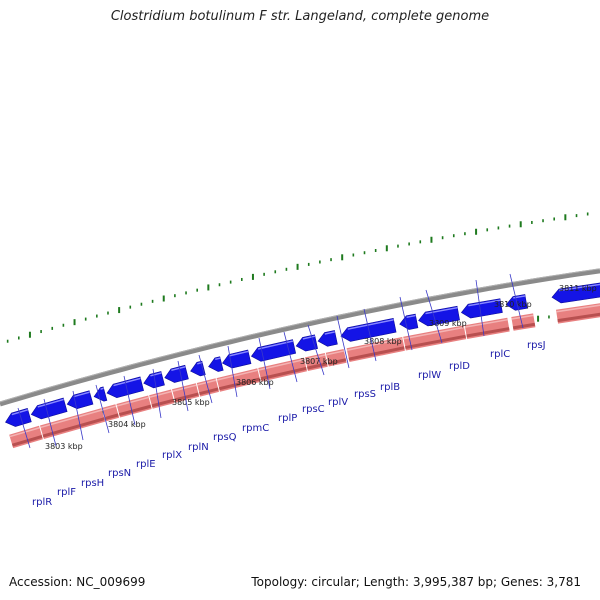 The height and width of the screenshot is (600, 600). What do you see at coordinates (429, 375) in the screenshot?
I see `gene-label: rplW` at bounding box center [429, 375].